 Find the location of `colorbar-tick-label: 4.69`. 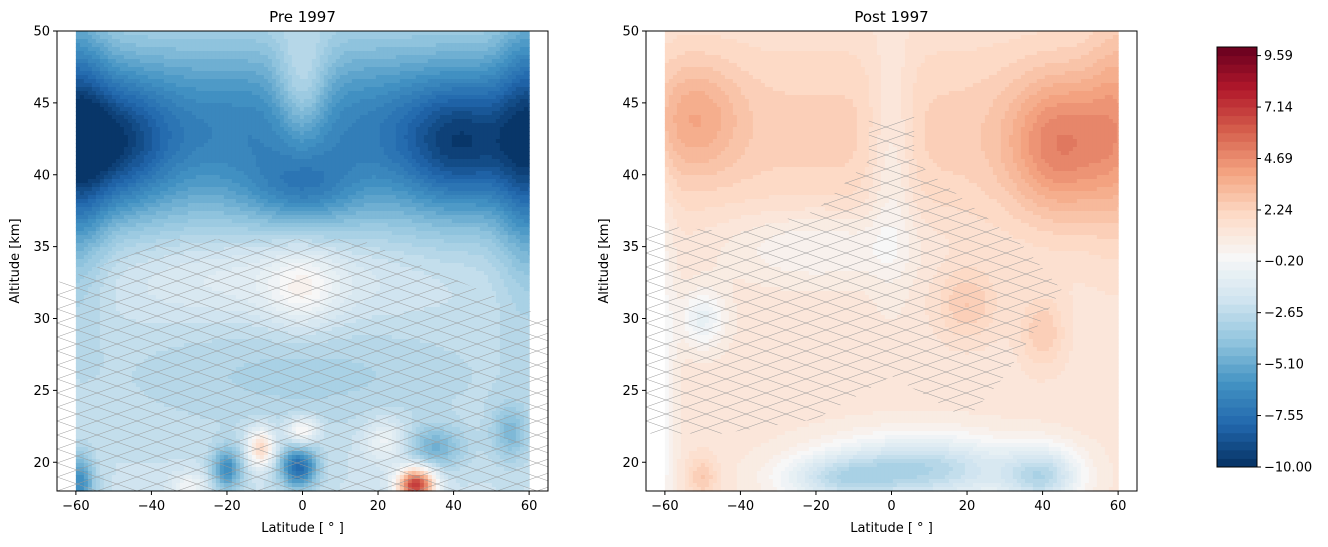

colorbar-tick-label: 4.69 is located at coordinates (1278, 159).